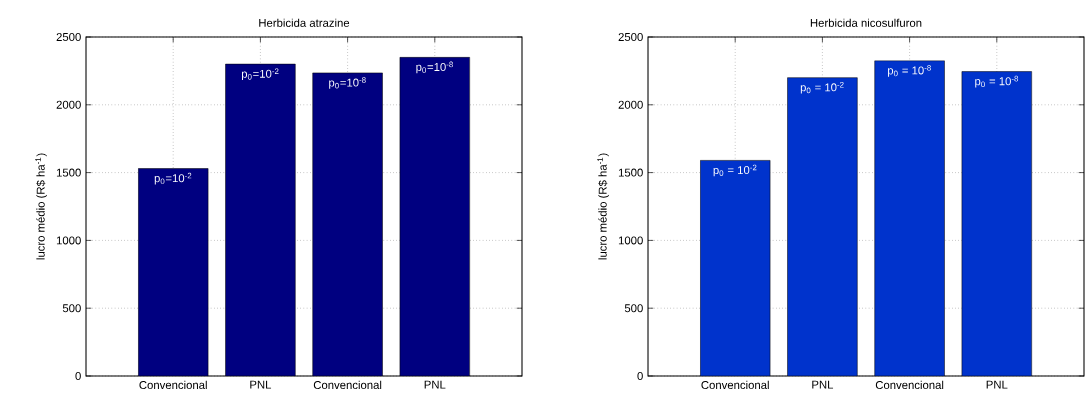  I want to click on chart-title: Herbicida atrazine, so click(304, 22).